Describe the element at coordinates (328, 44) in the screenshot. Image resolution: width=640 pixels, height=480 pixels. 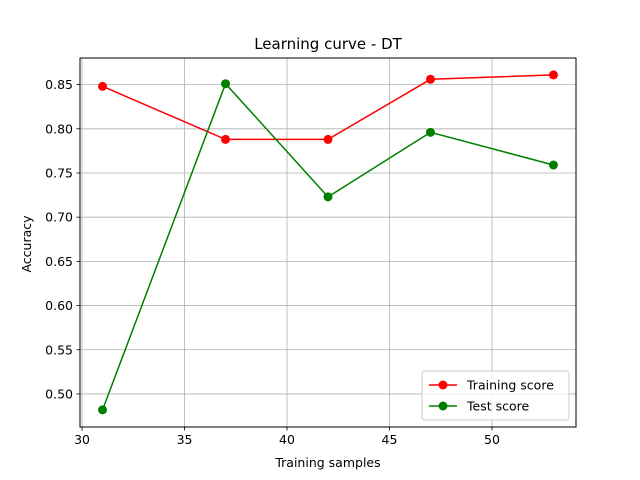
I see `chart-title: Learning curve - DT` at that location.